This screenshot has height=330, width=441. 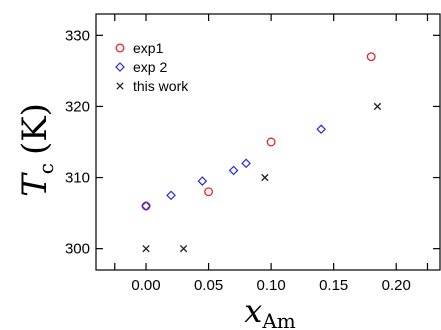 I want to click on y-tick-label: 330, so click(x=77, y=35).